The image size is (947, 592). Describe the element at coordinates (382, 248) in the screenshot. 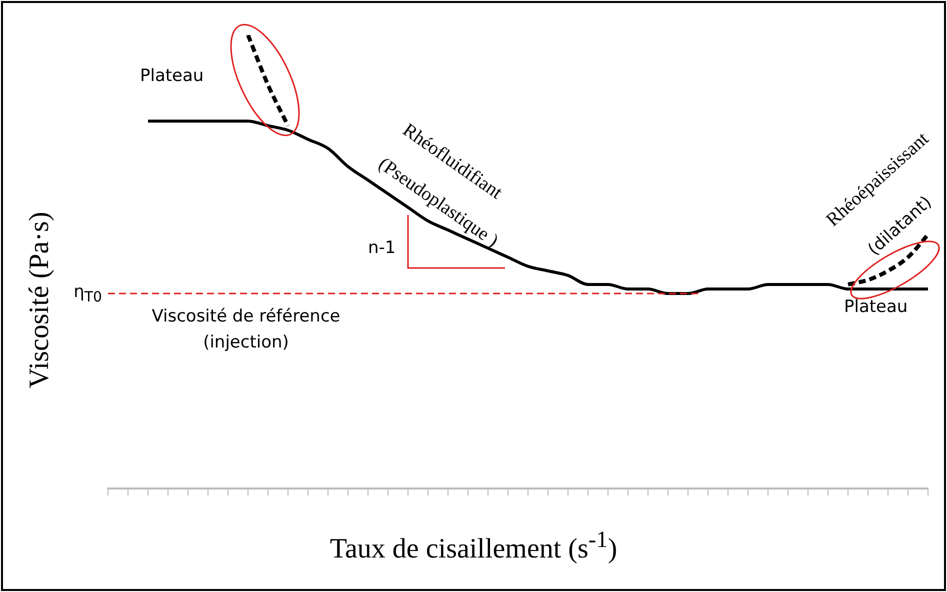

I see `annotation: n-1` at that location.